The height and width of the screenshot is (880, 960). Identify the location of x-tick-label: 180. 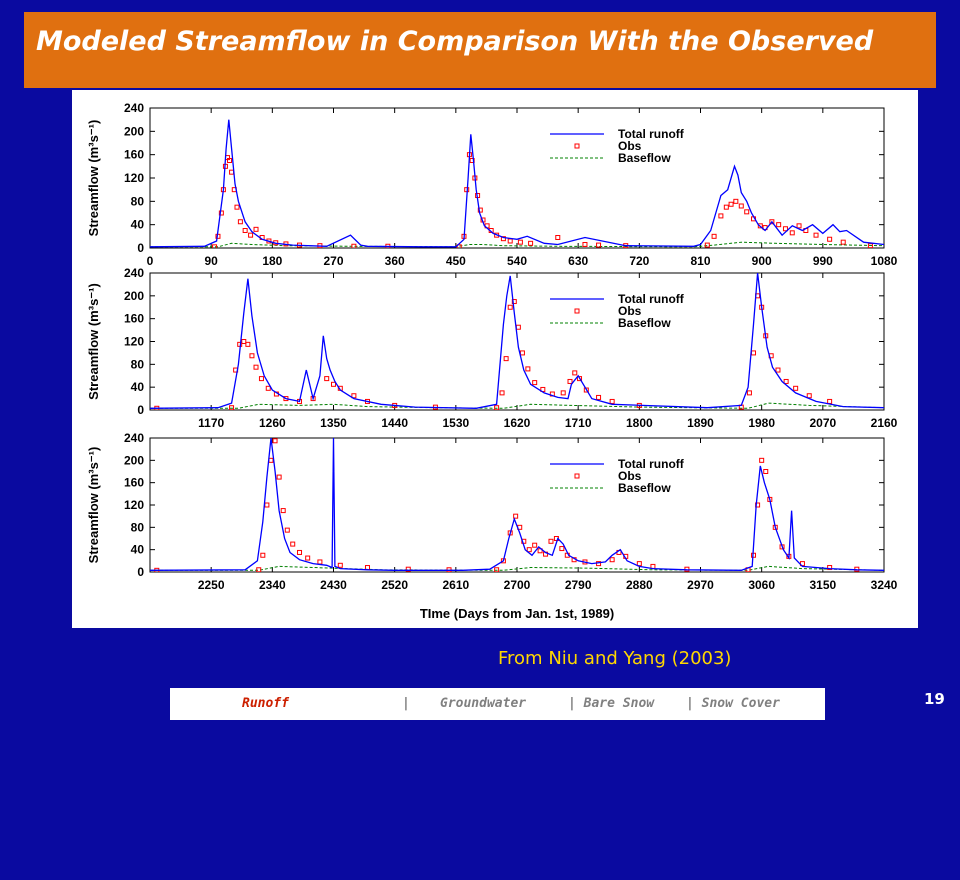
(272, 261).